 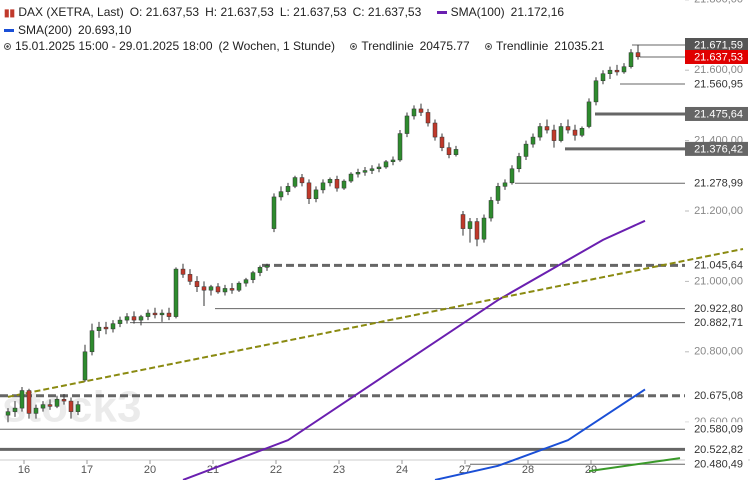 I want to click on period: 15.01.2025 15:00 - 29.01.2025 18:00, so click(x=114, y=46).